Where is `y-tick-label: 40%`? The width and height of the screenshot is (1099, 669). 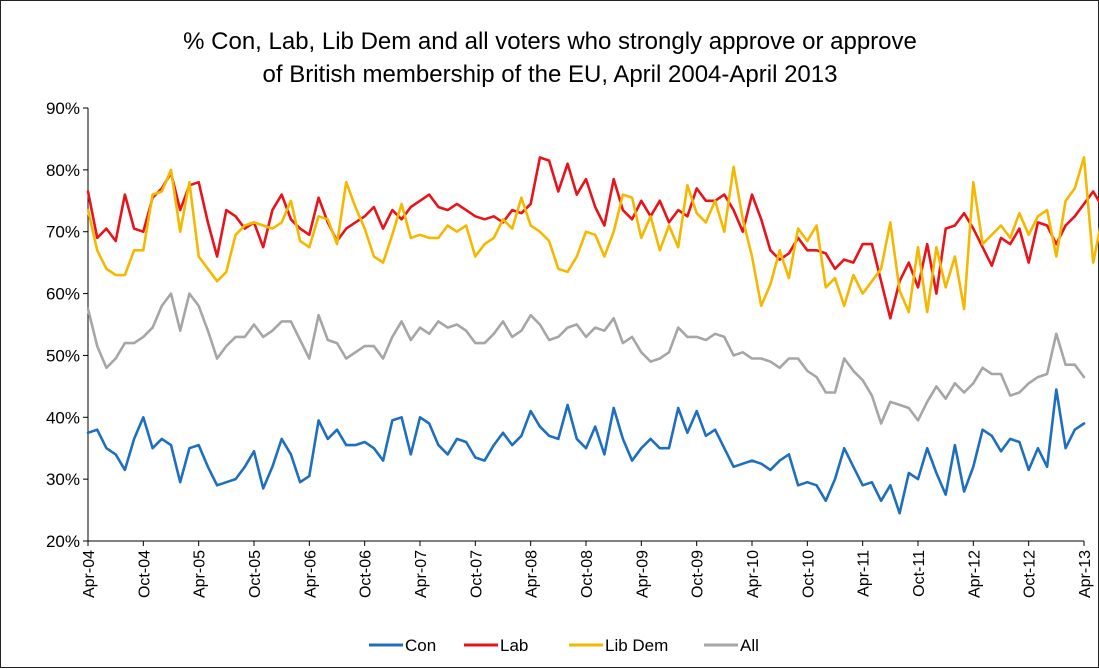 y-tick-label: 40% is located at coordinates (63, 417).